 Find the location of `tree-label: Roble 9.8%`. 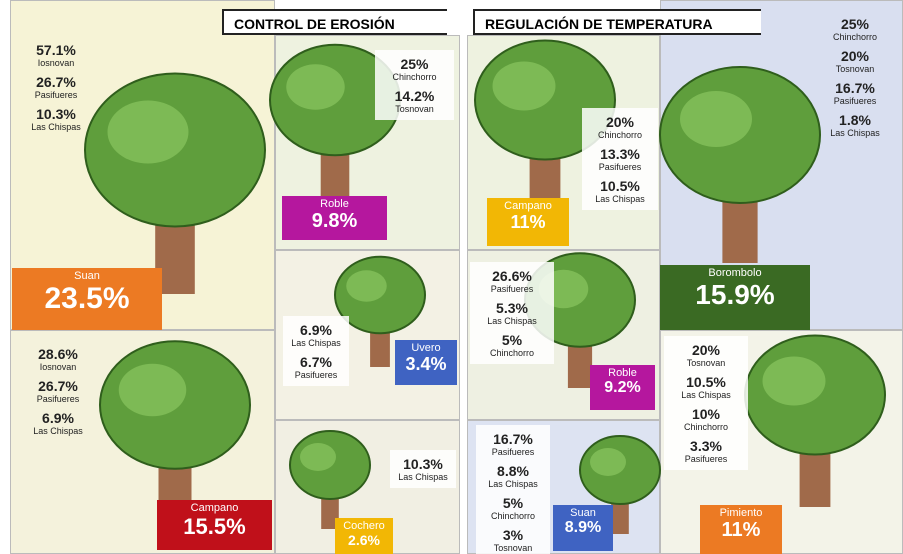

tree-label: Roble 9.8% is located at coordinates (334, 218).